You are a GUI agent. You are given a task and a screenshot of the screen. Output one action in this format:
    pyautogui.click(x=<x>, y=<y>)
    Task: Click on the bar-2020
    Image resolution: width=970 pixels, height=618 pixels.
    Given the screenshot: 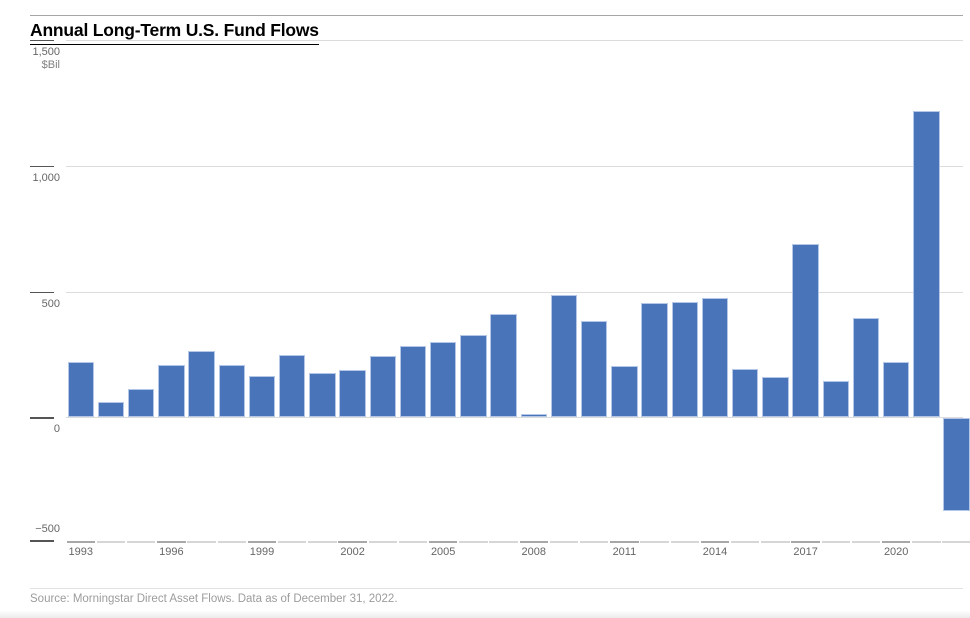 What is the action you would take?
    pyautogui.click(x=896, y=389)
    